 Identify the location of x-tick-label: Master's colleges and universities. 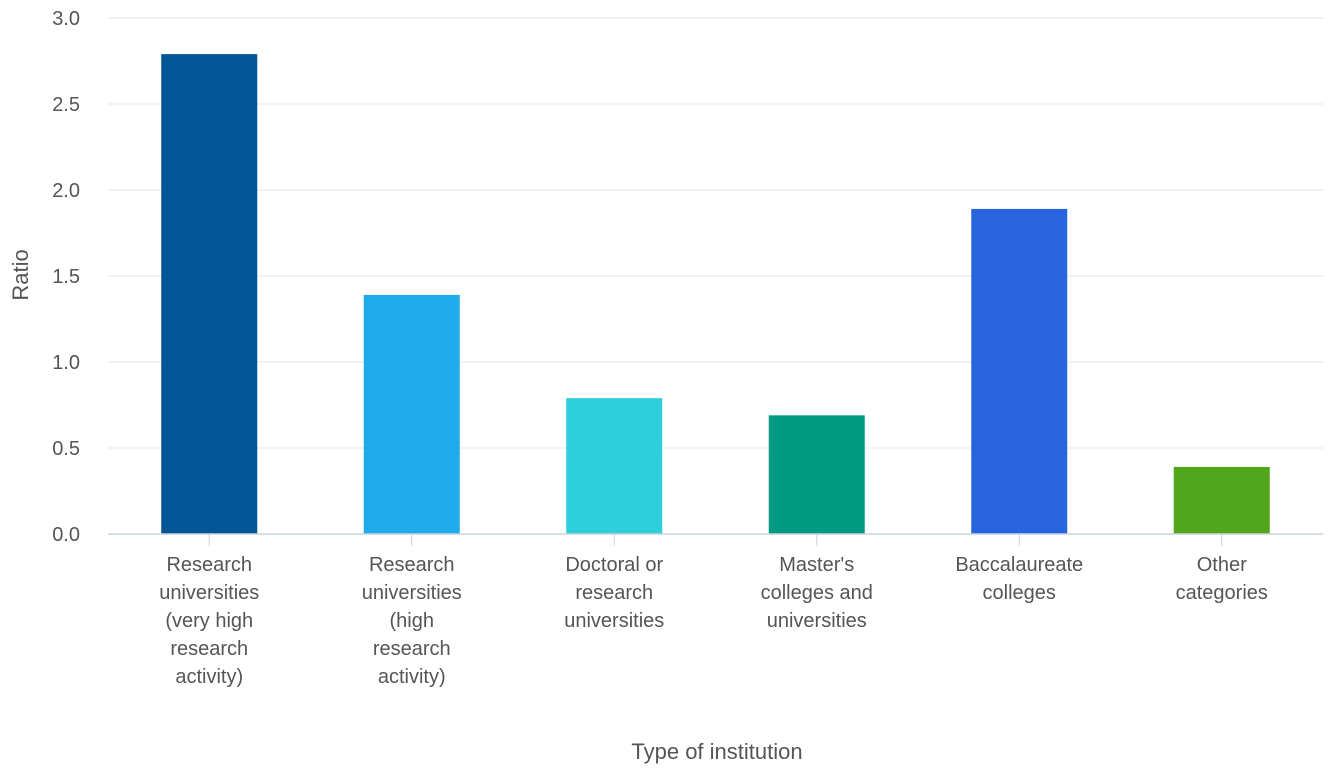
(817, 593).